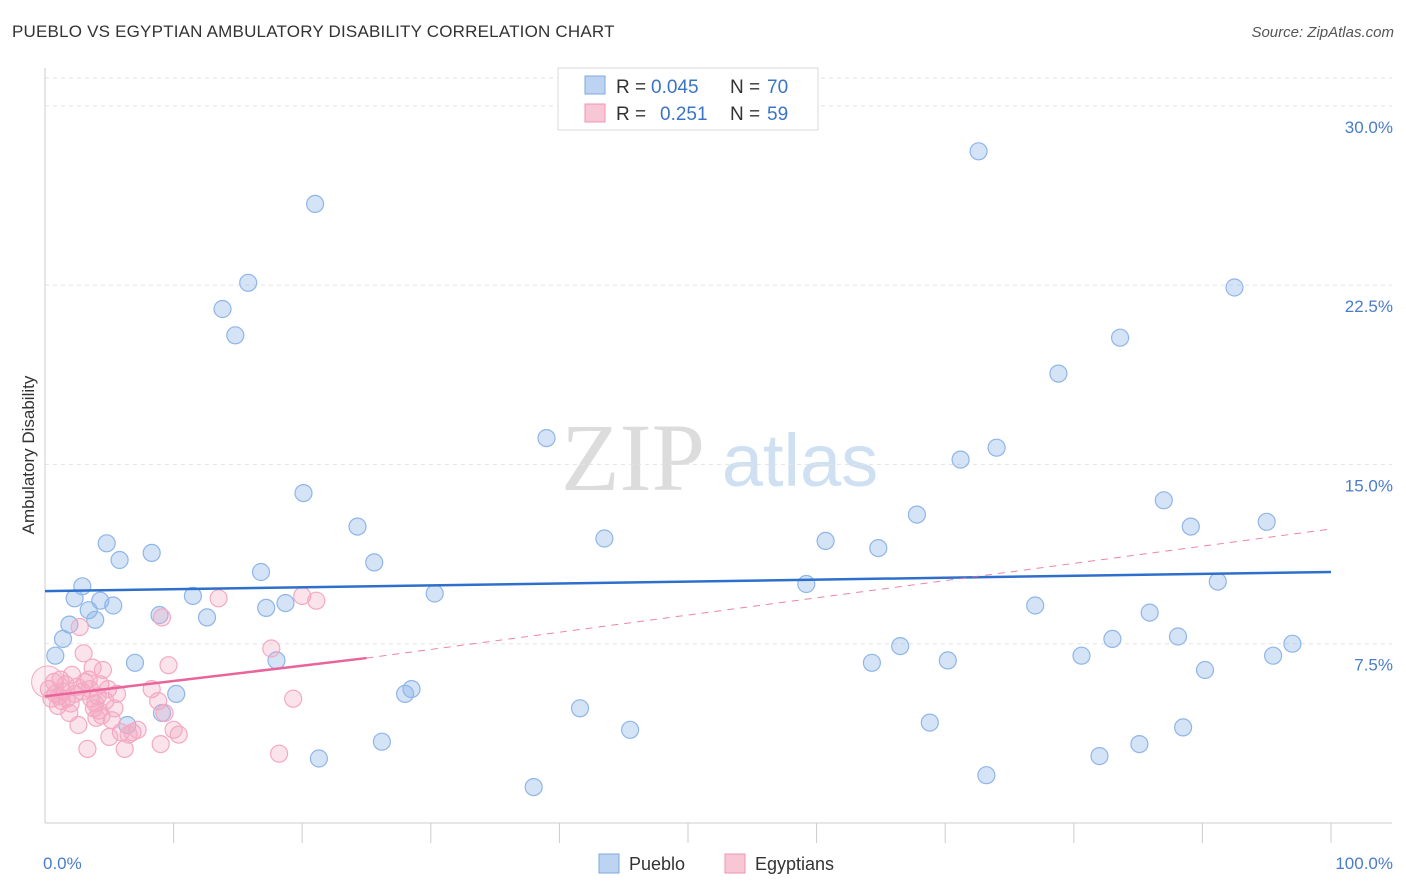 The image size is (1406, 892). What do you see at coordinates (1369, 396) in the screenshot?
I see `y-tick-labels: 7.5% 15.0% 22.5% 30.0%` at bounding box center [1369, 396].